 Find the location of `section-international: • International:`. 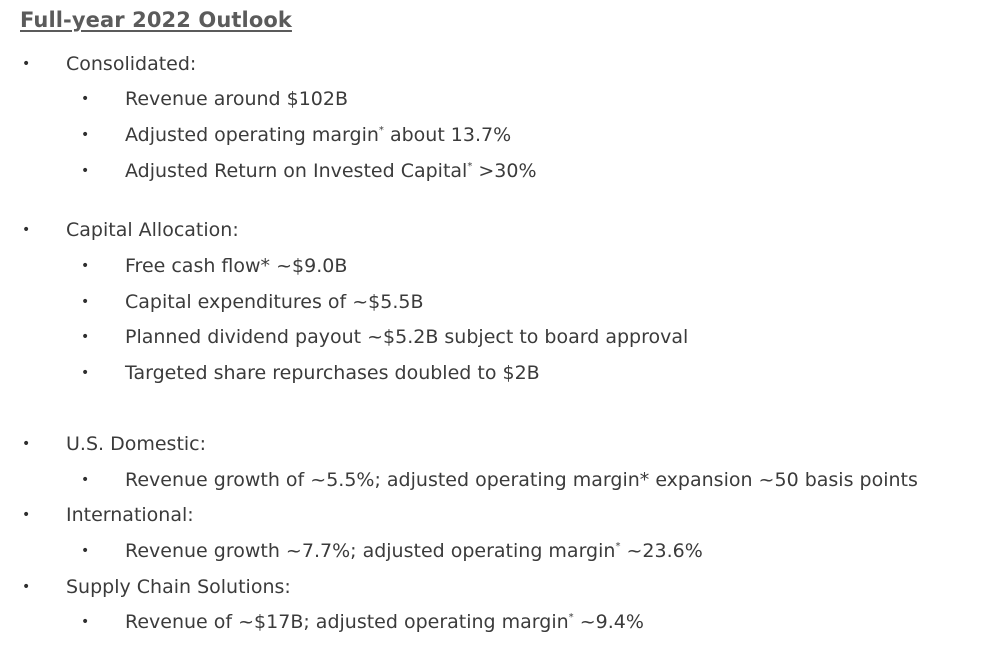

section-international: • International: is located at coordinates (108, 515).